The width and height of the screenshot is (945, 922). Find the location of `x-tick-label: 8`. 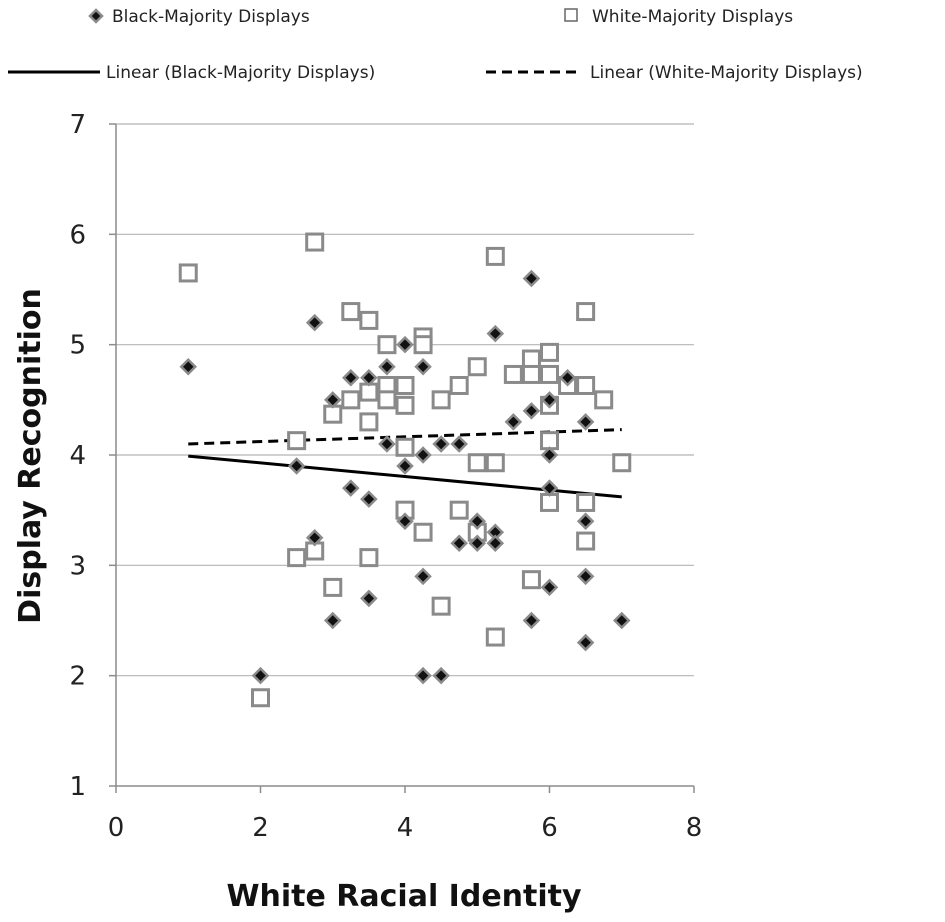

x-tick-label: 8 is located at coordinates (694, 828).